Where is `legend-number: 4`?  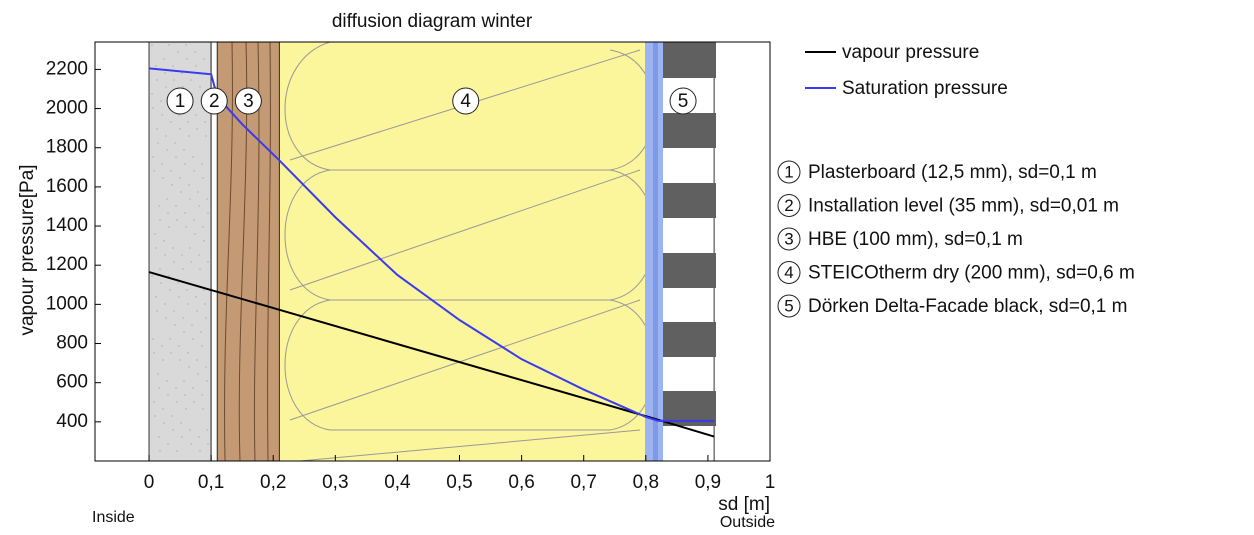
legend-number: 4 is located at coordinates (788, 272).